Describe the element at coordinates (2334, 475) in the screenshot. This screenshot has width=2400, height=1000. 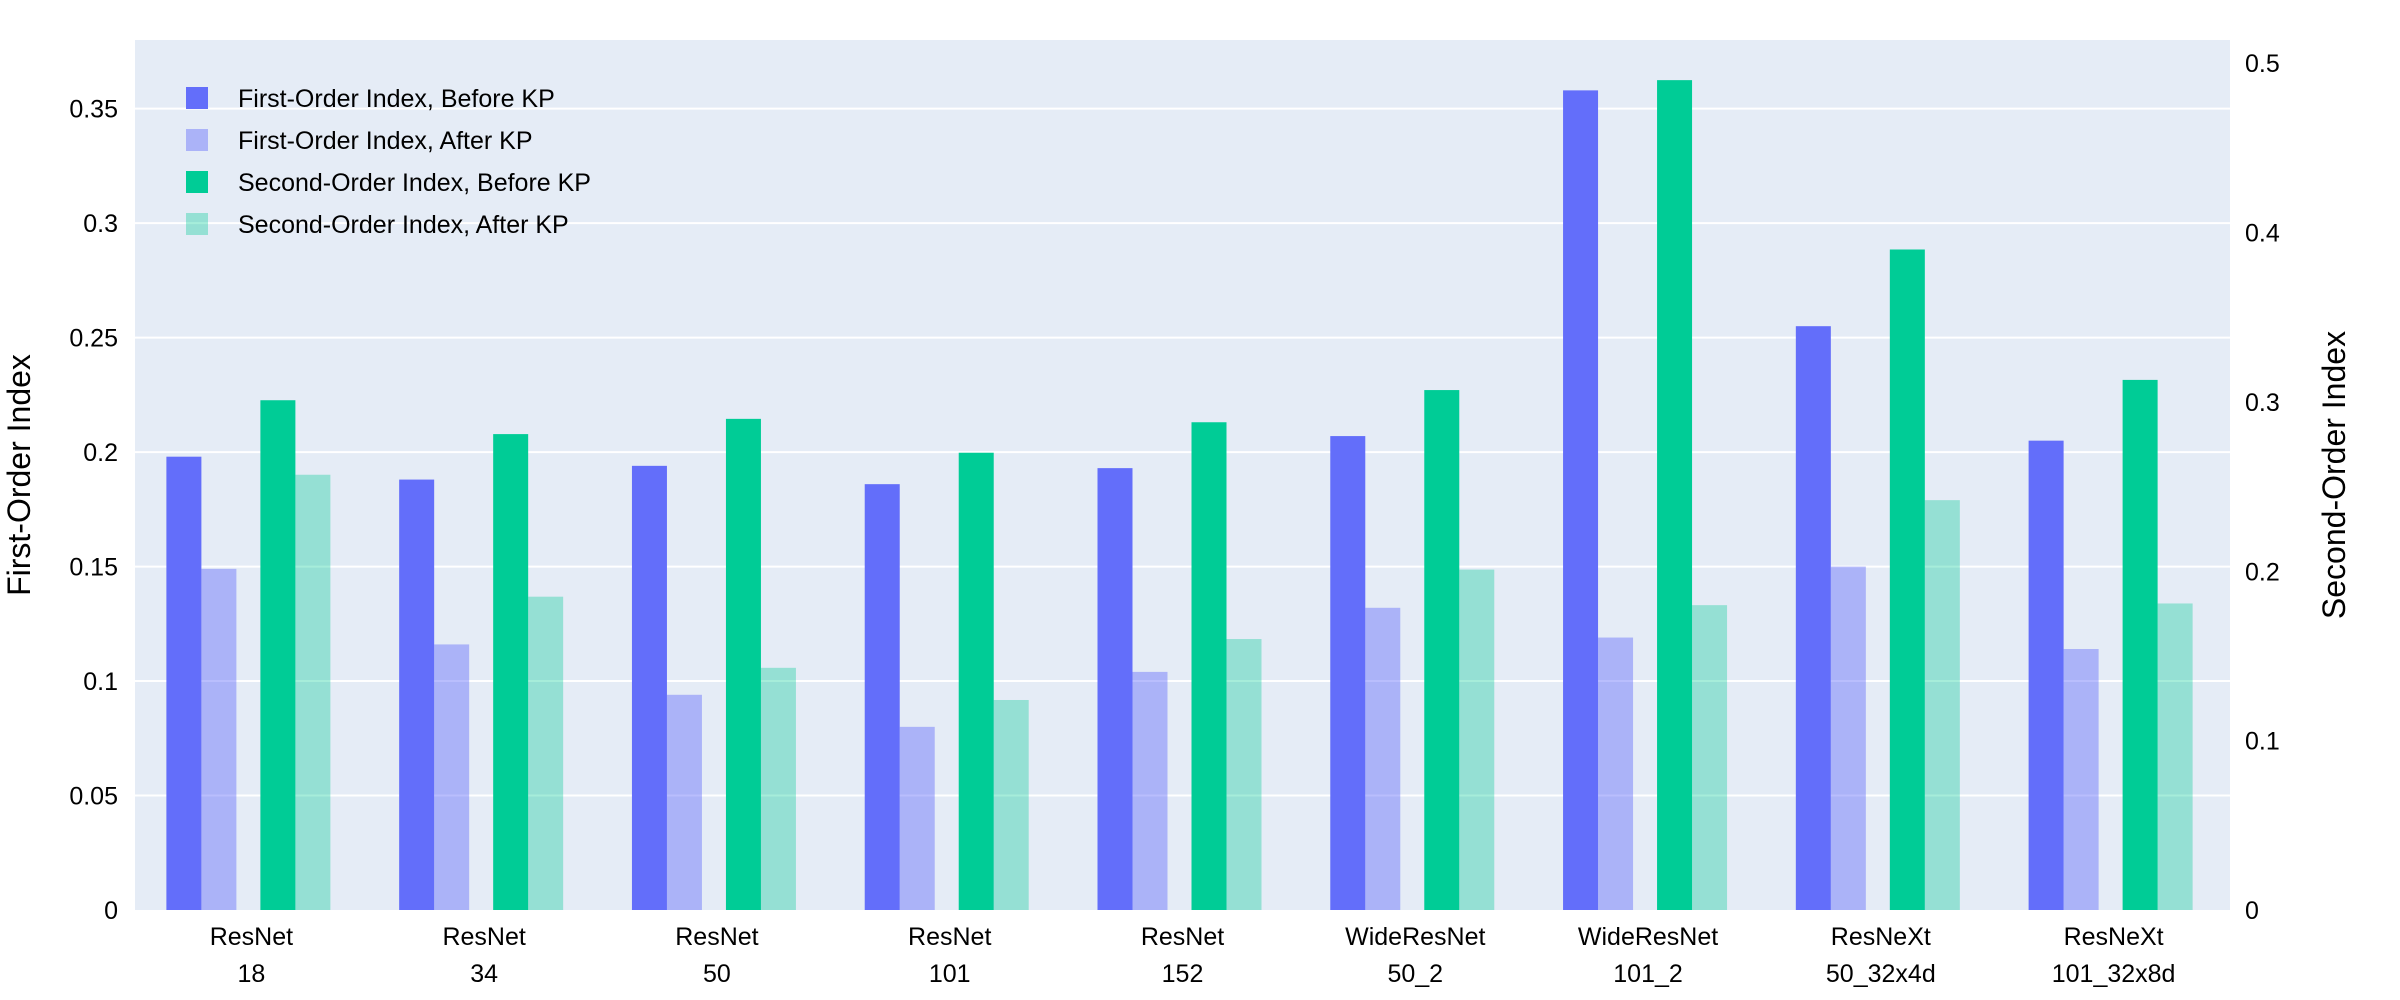
I see `right-y-axis-title: Second-Order Index` at that location.